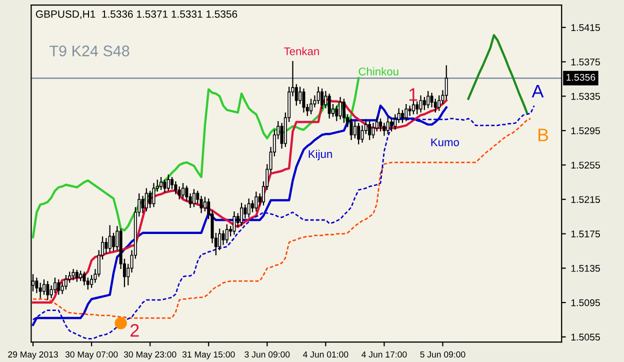 Image resolution: width=624 pixels, height=362 pixels. Describe the element at coordinates (150, 355) in the screenshot. I see `x-tick-label: 30 May 23:00` at that location.